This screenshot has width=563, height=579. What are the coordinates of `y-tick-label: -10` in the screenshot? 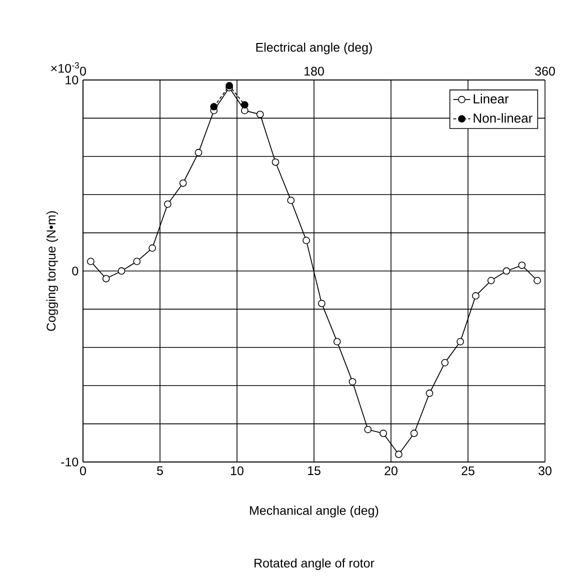 It's located at (69, 462).